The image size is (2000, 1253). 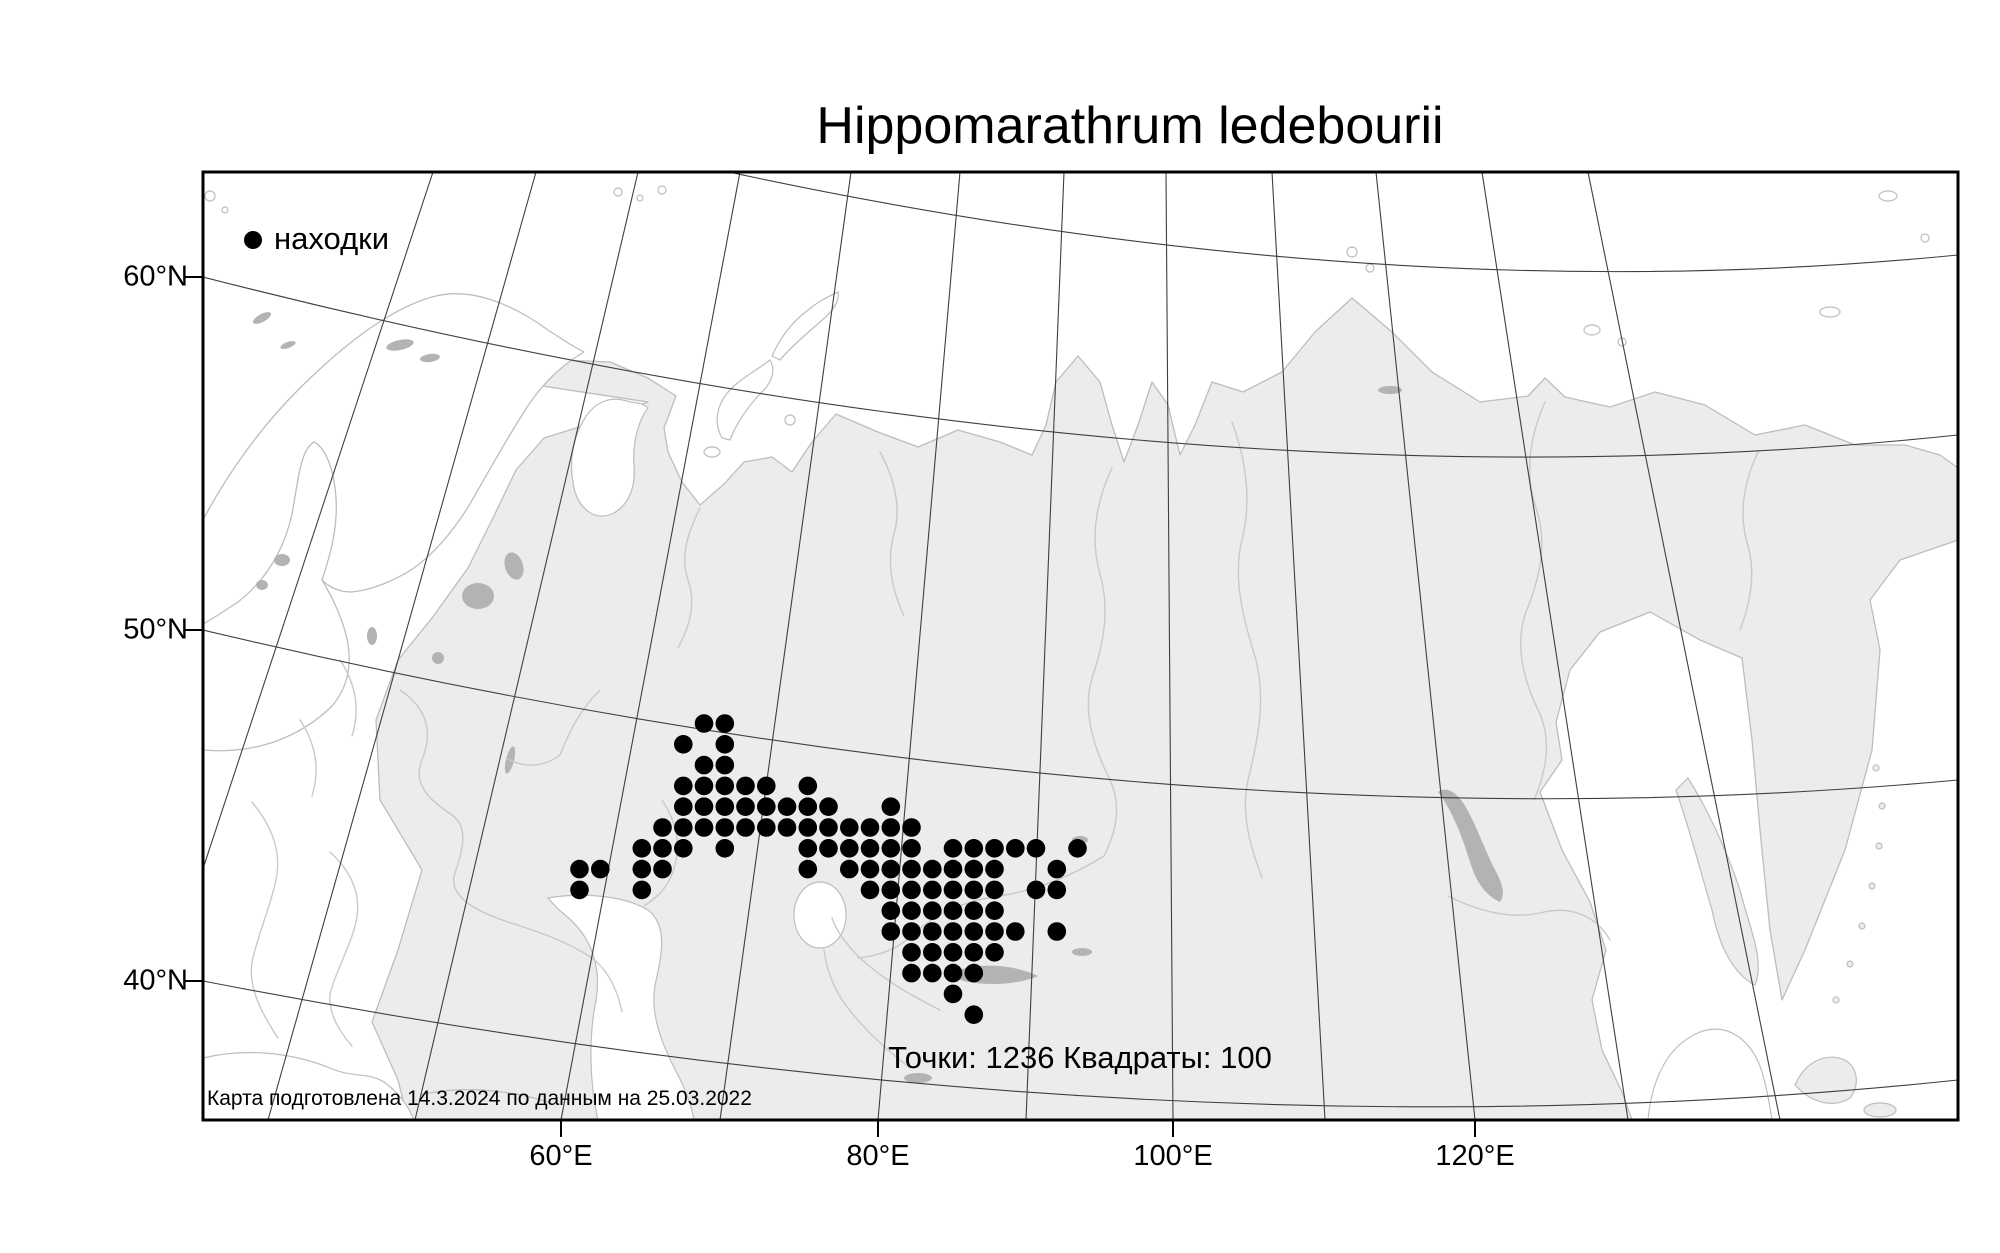 What do you see at coordinates (790, 420) in the screenshot?
I see `kolguev-island` at bounding box center [790, 420].